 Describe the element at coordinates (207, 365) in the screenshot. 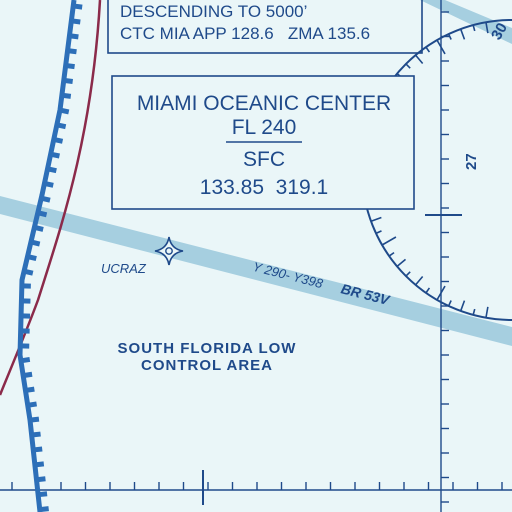

I see `control-area-line2: CONTROL AREA` at that location.